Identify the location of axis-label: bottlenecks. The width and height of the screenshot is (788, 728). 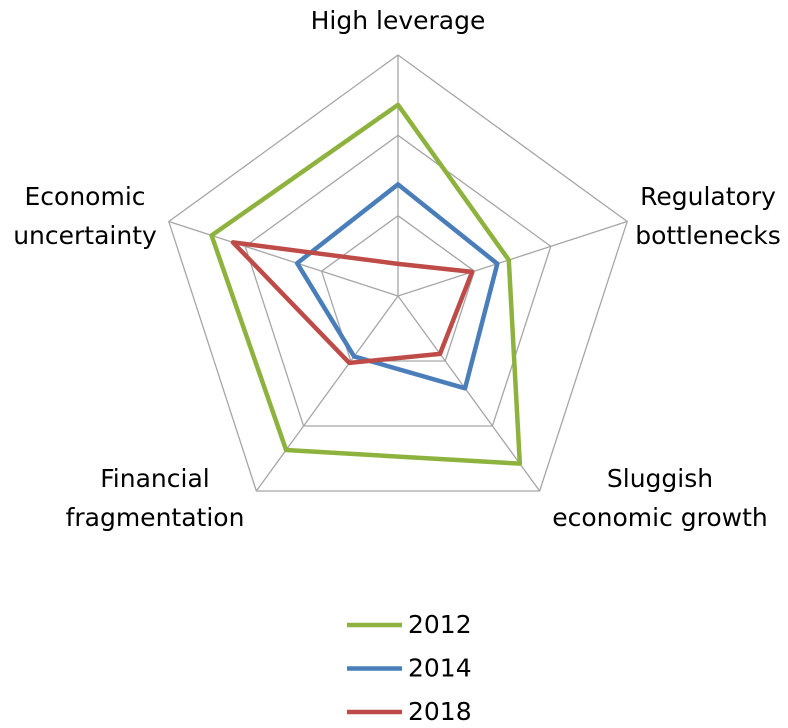
(708, 235).